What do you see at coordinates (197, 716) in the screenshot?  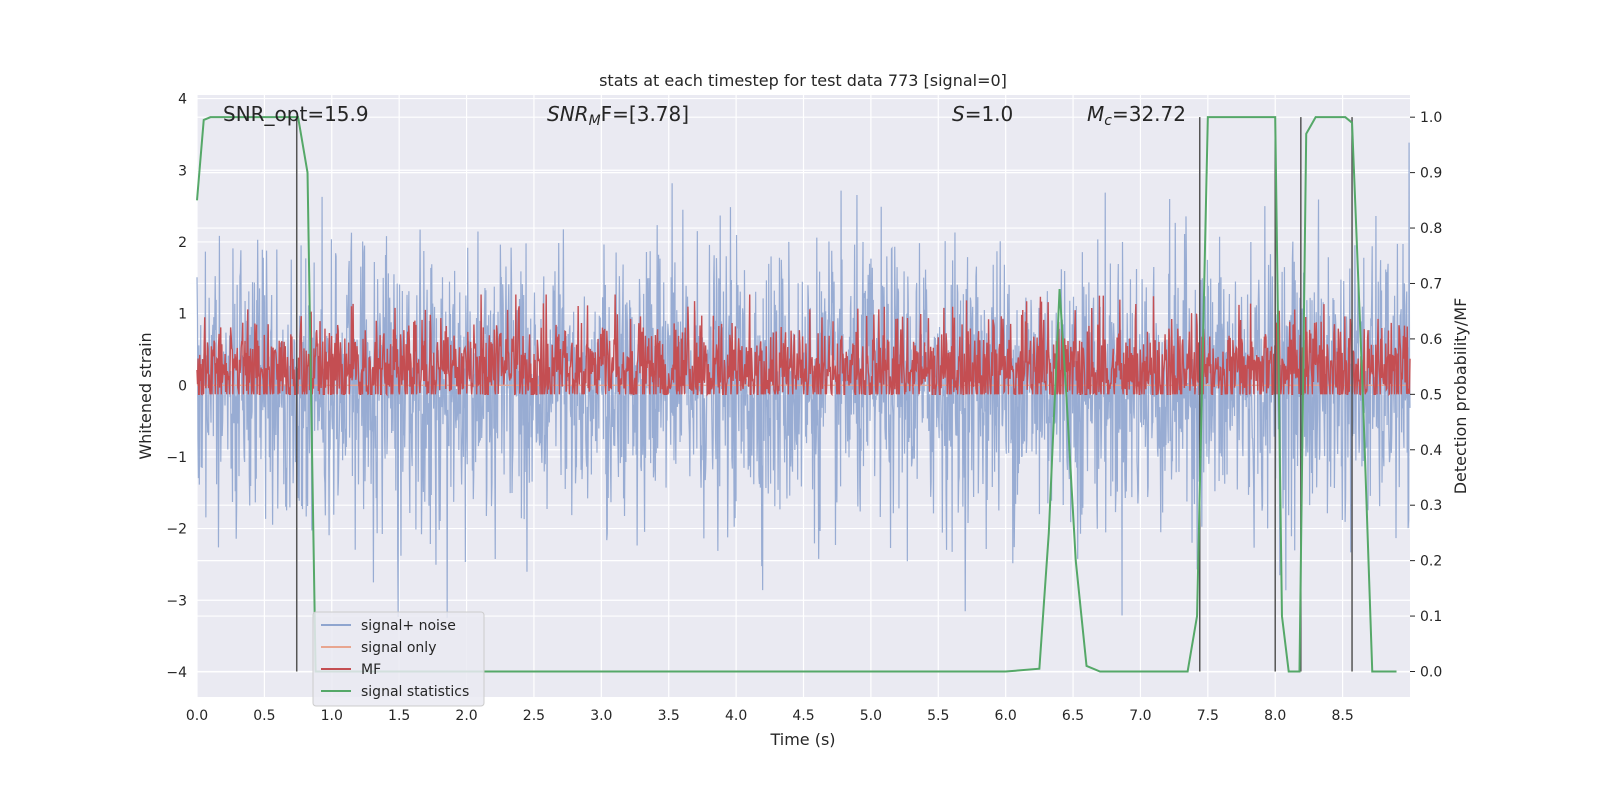 I see `x-tick-label: 0.0` at bounding box center [197, 716].